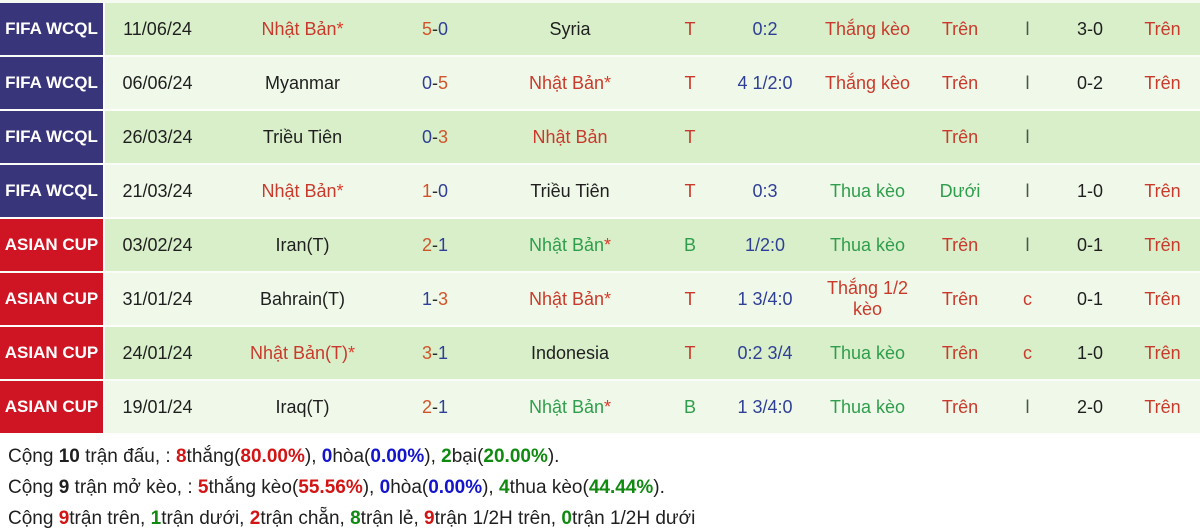  Describe the element at coordinates (426, 28) in the screenshot. I see `home-score: 5` at that location.